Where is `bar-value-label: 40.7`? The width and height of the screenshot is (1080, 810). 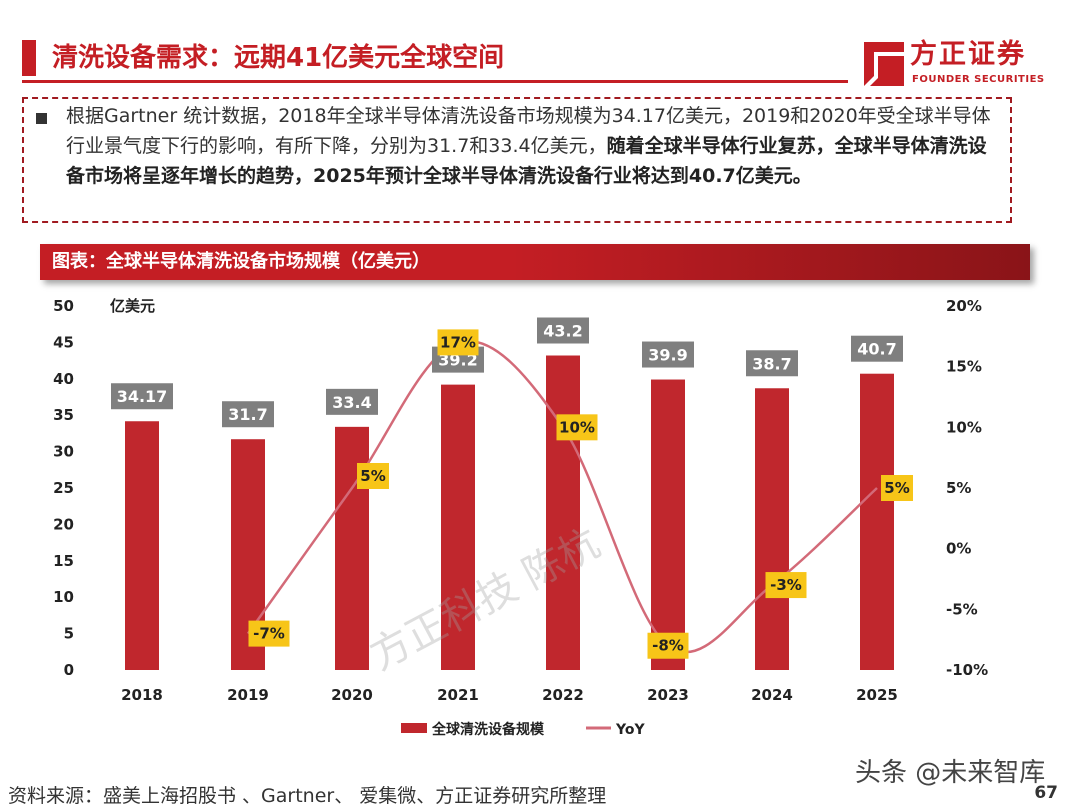 bar-value-label: 40.7 is located at coordinates (876, 349).